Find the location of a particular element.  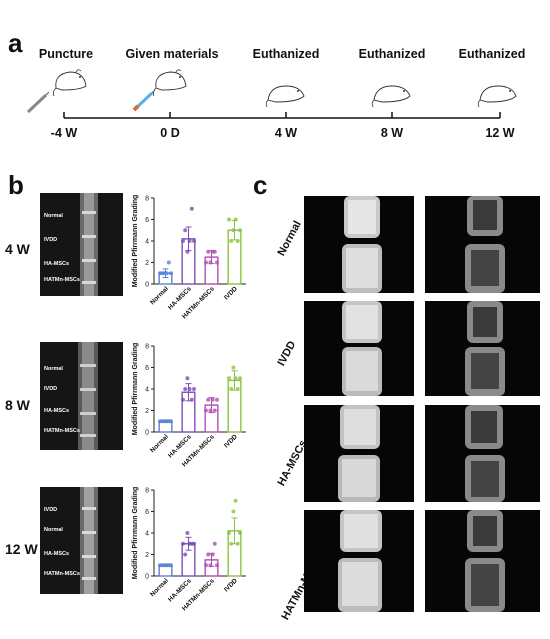

syringe-icon is located at coordinates (38, 103).